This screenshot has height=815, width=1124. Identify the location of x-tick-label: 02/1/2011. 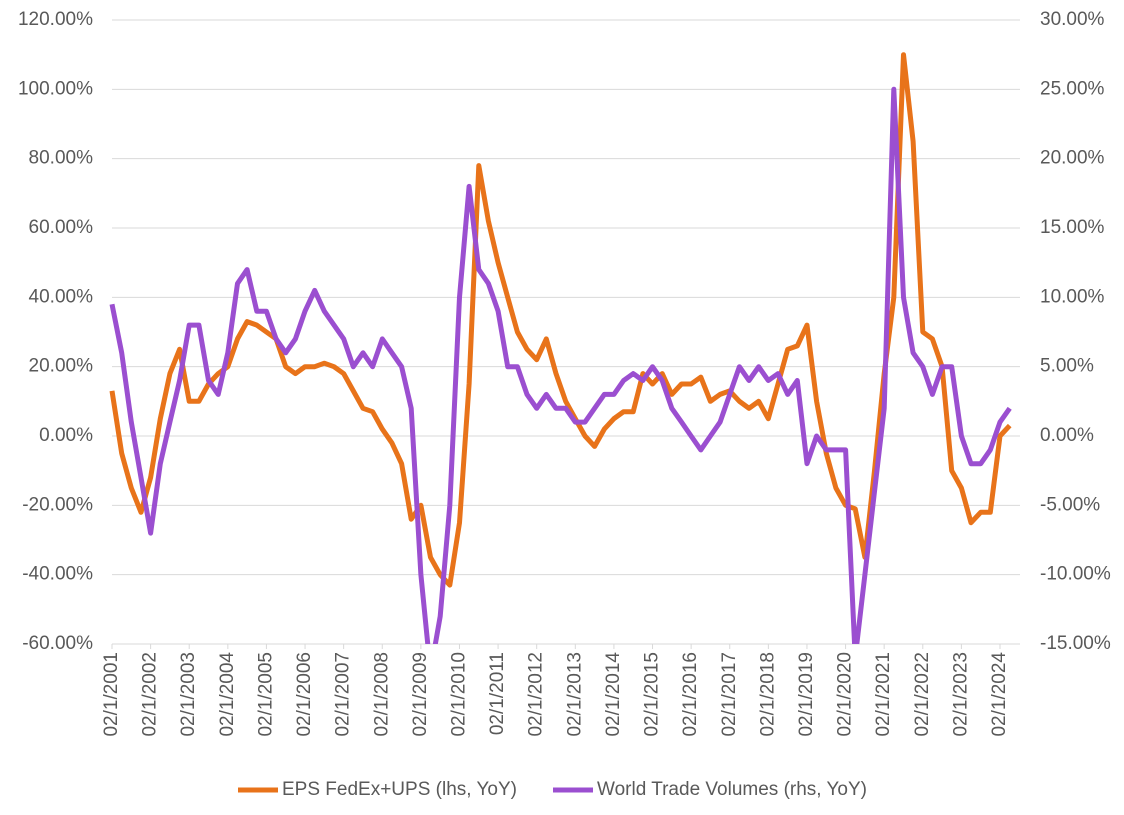
(497, 693).